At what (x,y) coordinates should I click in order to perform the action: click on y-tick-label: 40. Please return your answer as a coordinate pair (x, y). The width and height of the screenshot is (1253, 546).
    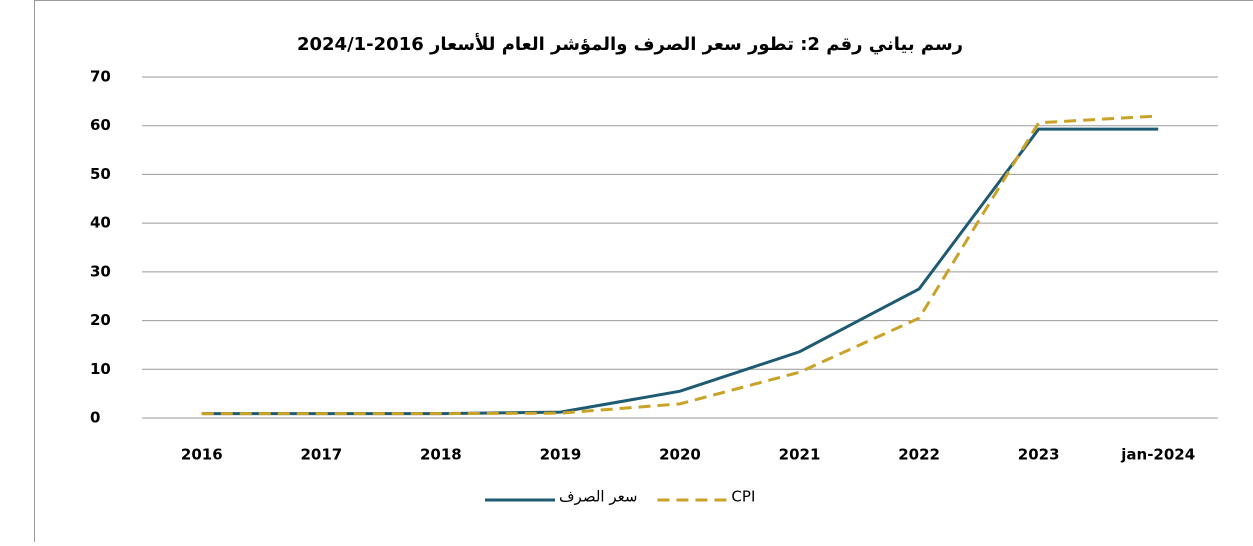
    Looking at the image, I should click on (100, 223).